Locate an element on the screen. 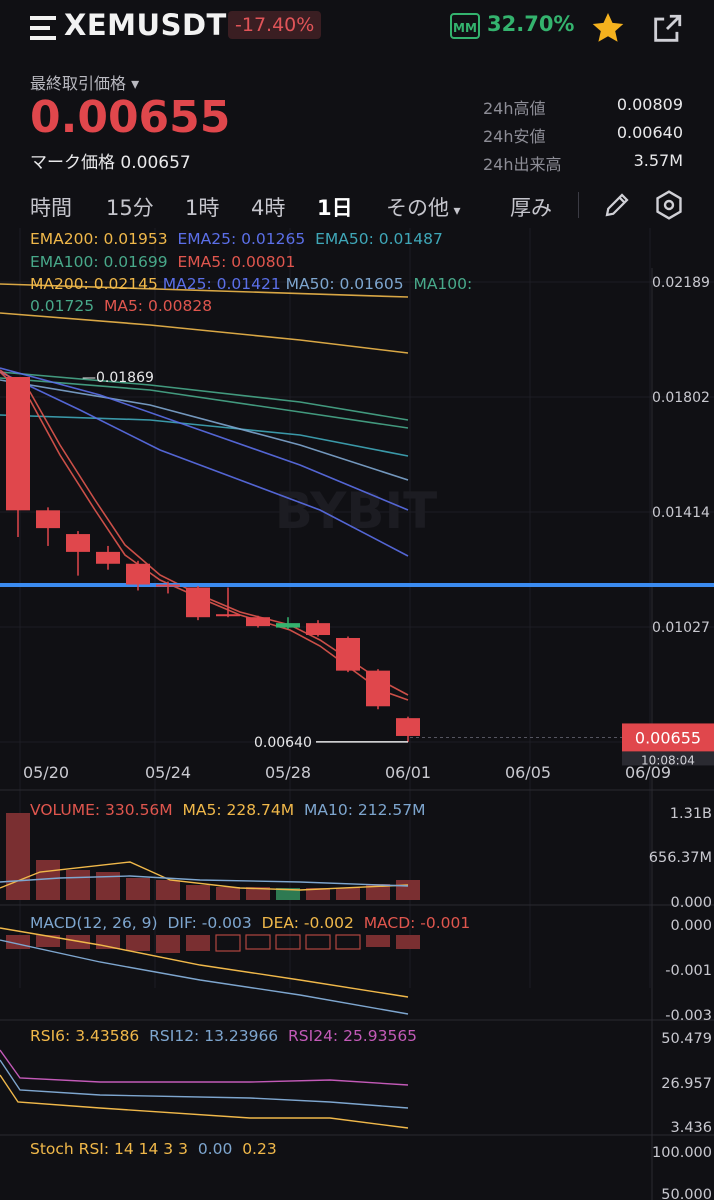 The height and width of the screenshot is (1200, 714). sub-axis-label: 0.000 is located at coordinates (691, 926).